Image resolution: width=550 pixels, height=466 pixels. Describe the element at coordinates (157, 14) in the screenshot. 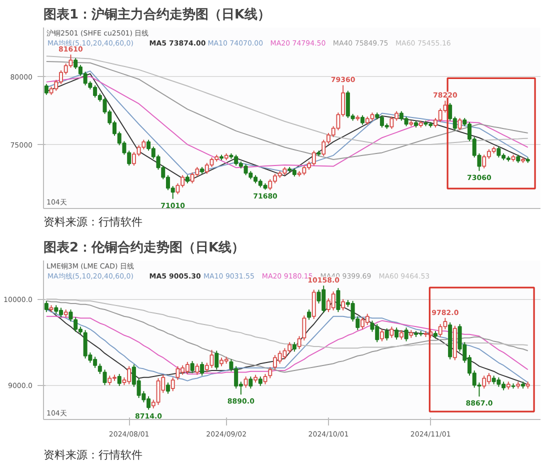

I see `chart-title: 图表1：沪铜主力合约走势图（日K线）` at that location.